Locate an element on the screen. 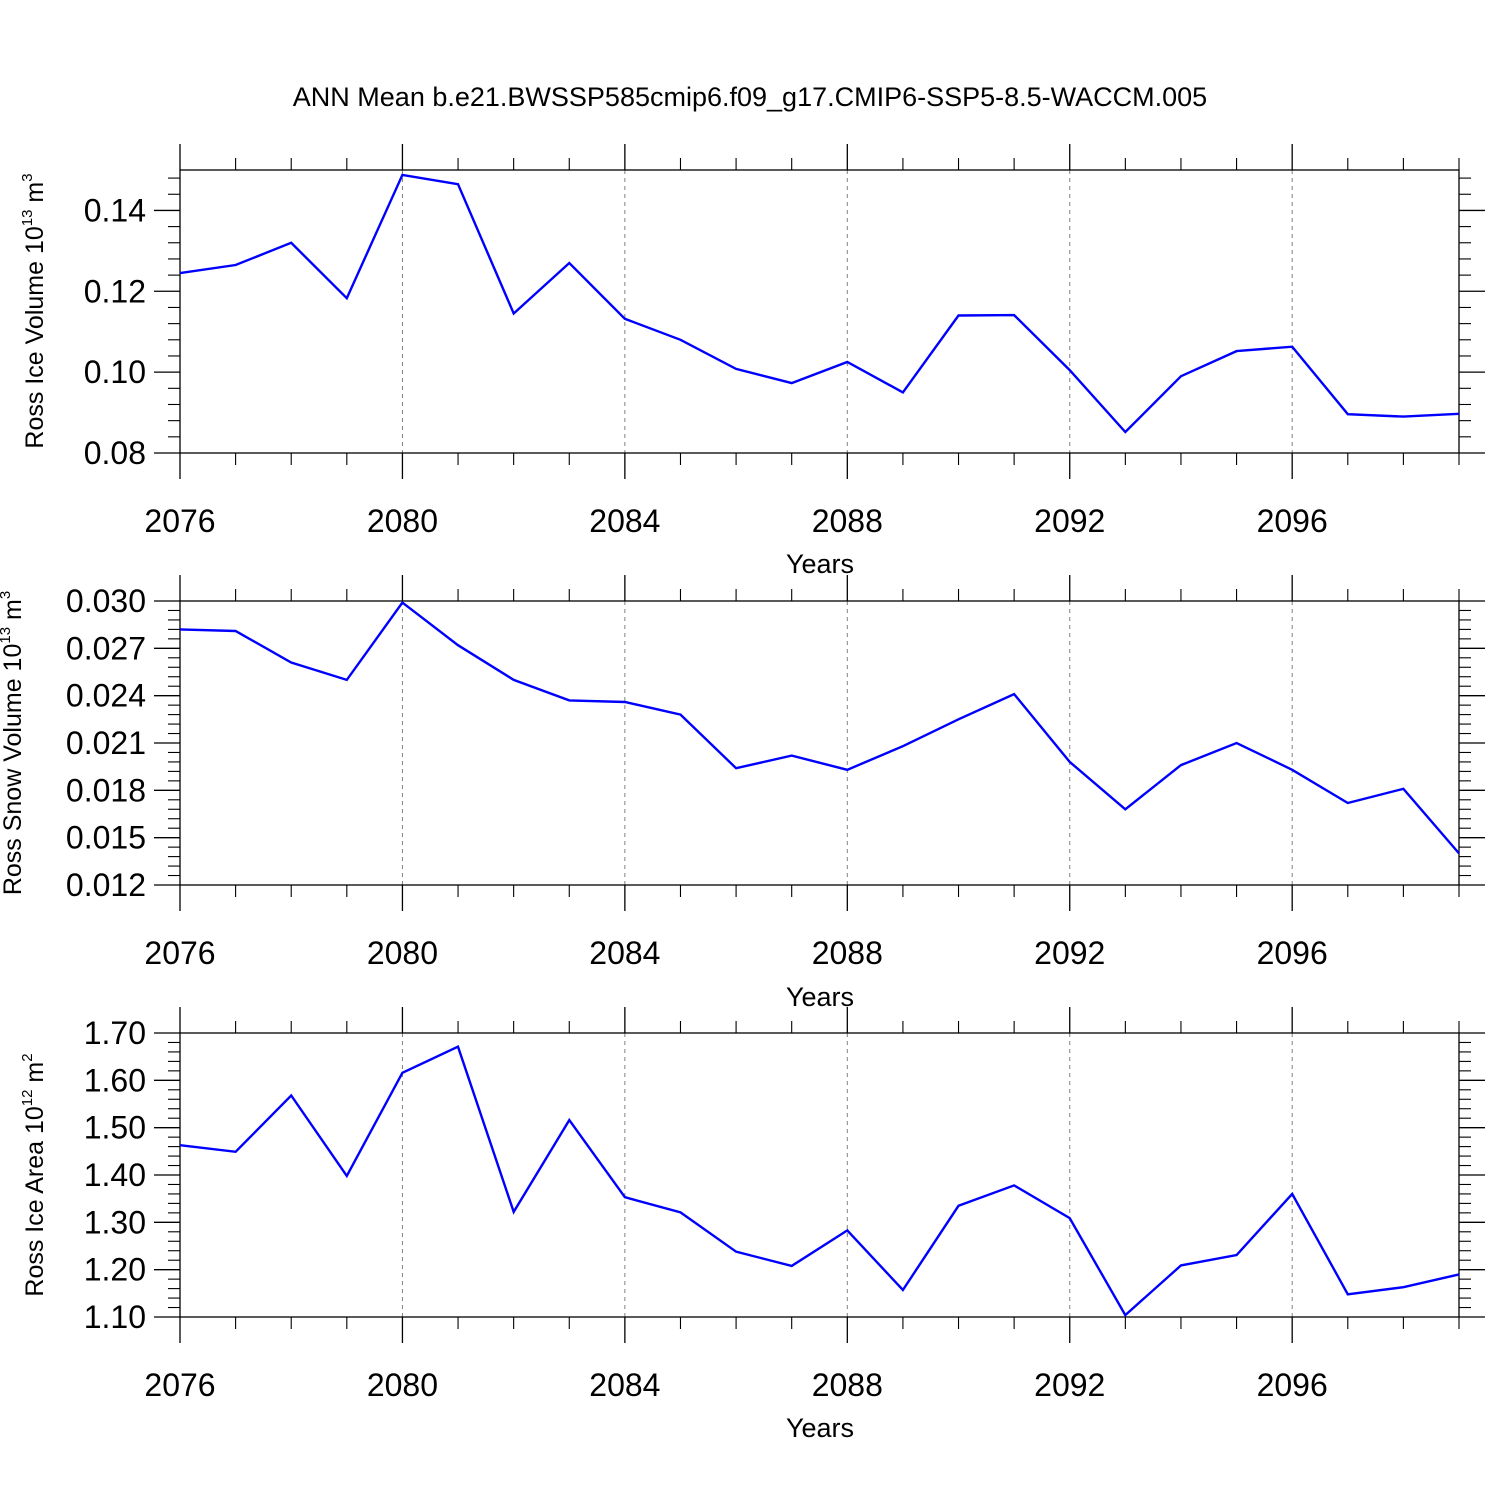 The width and height of the screenshot is (1500, 1500). y-tick-label: 0.08 is located at coordinates (115, 453).